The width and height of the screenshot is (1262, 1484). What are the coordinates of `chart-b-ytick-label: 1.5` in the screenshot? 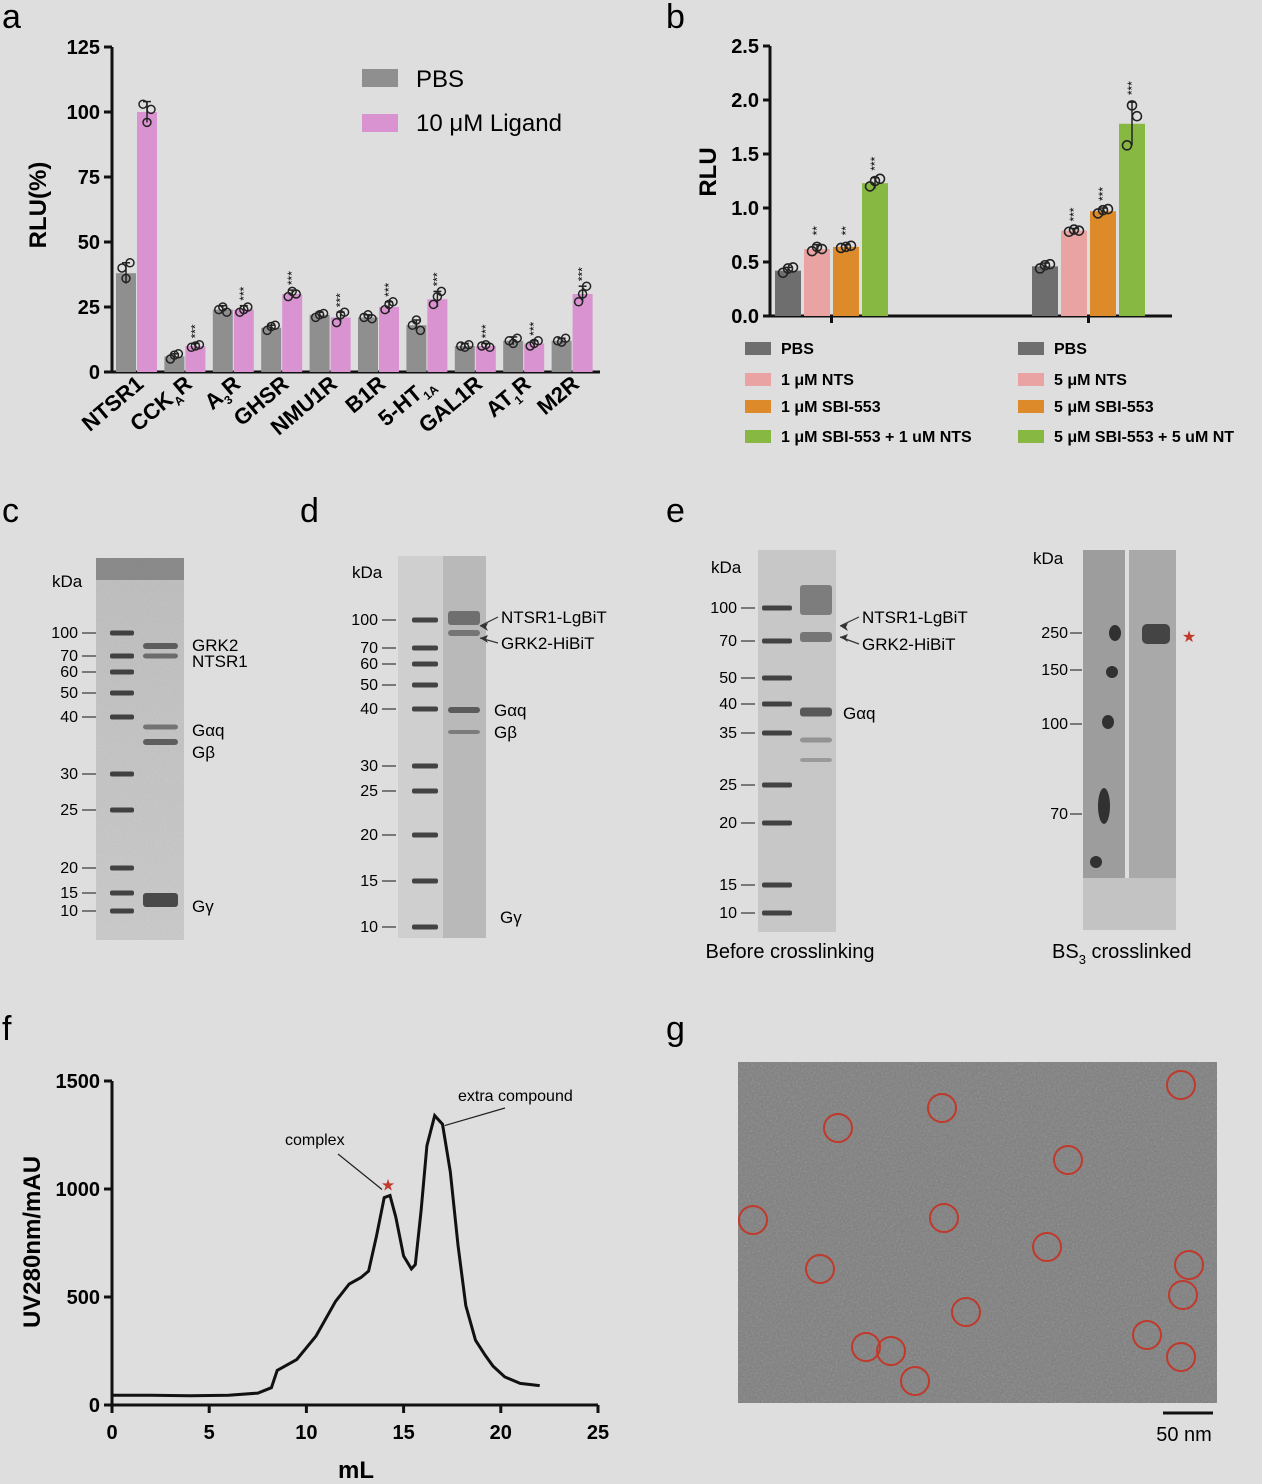 It's located at (745, 155).